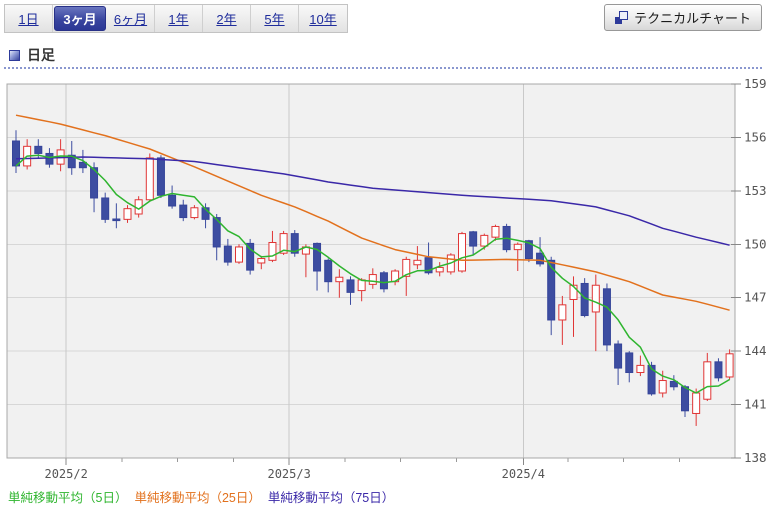 The image size is (766, 508). I want to click on technical-chart-button: テクニカルチャート, so click(683, 17).